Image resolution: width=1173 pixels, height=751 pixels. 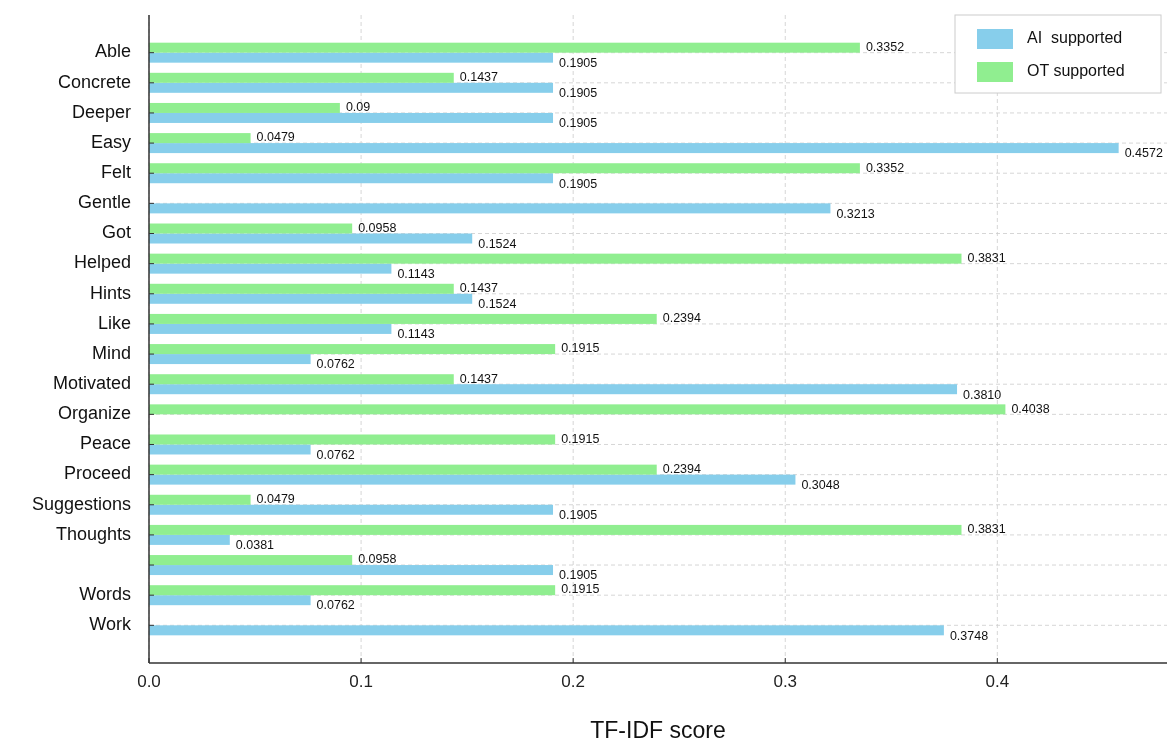 What do you see at coordinates (1030, 408) in the screenshot?
I see `data-label: 0.4038` at bounding box center [1030, 408].